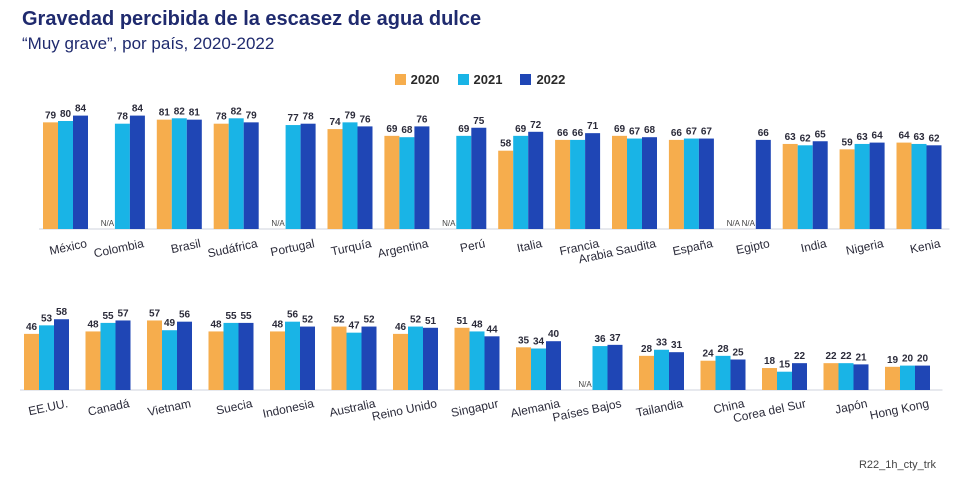 This screenshot has height=479, width=960. I want to click on value-label-2021: 79, so click(350, 115).